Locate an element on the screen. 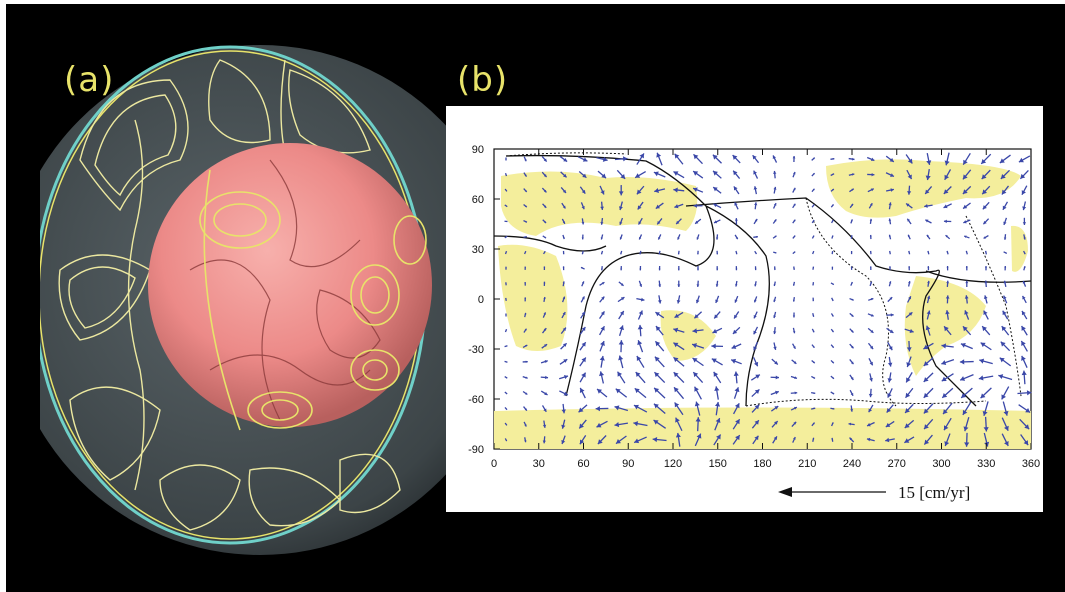 This screenshot has height=592, width=1065. y-tick-label: 90 is located at coordinates (478, 150).